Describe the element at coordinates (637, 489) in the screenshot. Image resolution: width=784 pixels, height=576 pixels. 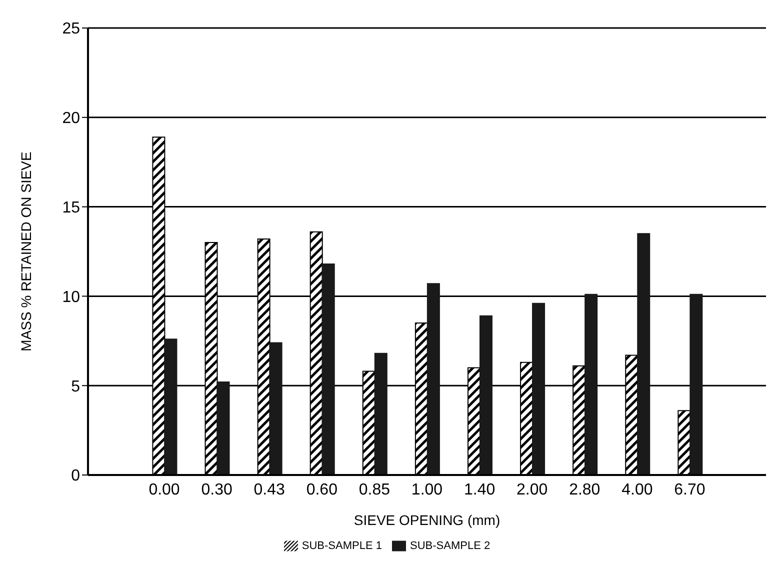
I see `x-tick-label: 4.00` at that location.